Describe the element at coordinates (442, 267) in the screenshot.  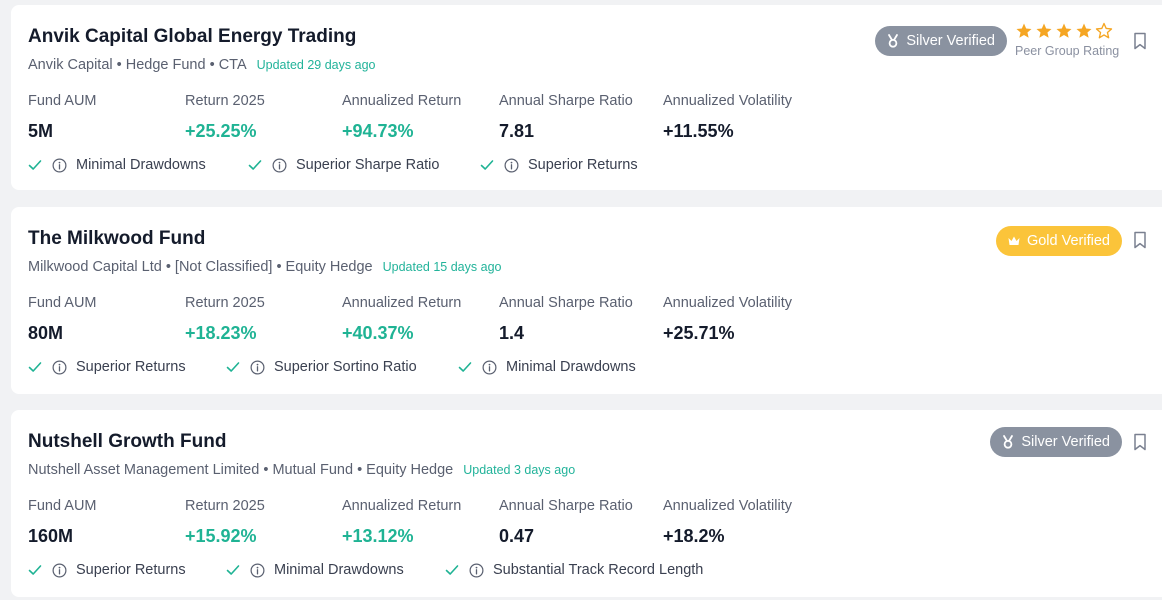
I see `updated-label: Updated 15 days ago` at that location.